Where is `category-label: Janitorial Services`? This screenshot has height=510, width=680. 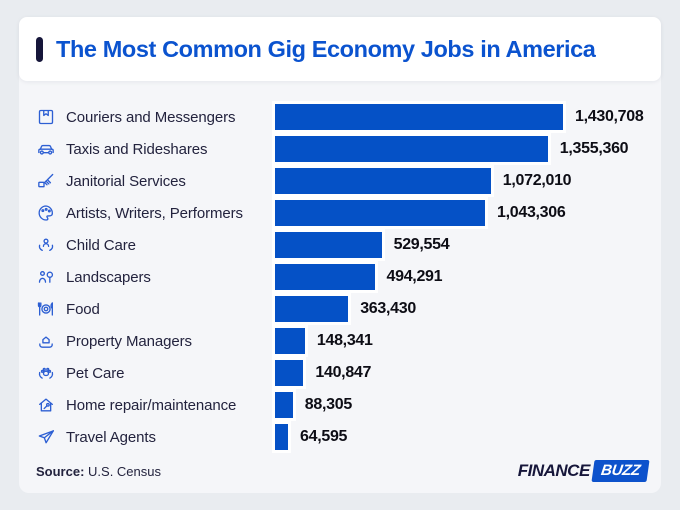
category-label: Janitorial Services is located at coordinates (126, 181).